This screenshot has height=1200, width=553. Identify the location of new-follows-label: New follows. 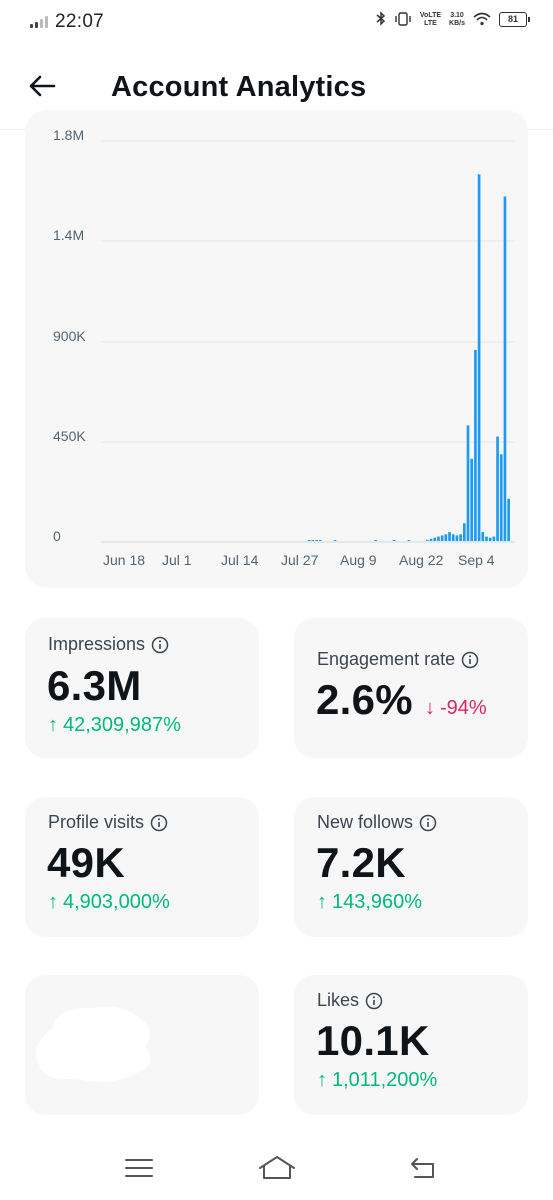
(365, 822).